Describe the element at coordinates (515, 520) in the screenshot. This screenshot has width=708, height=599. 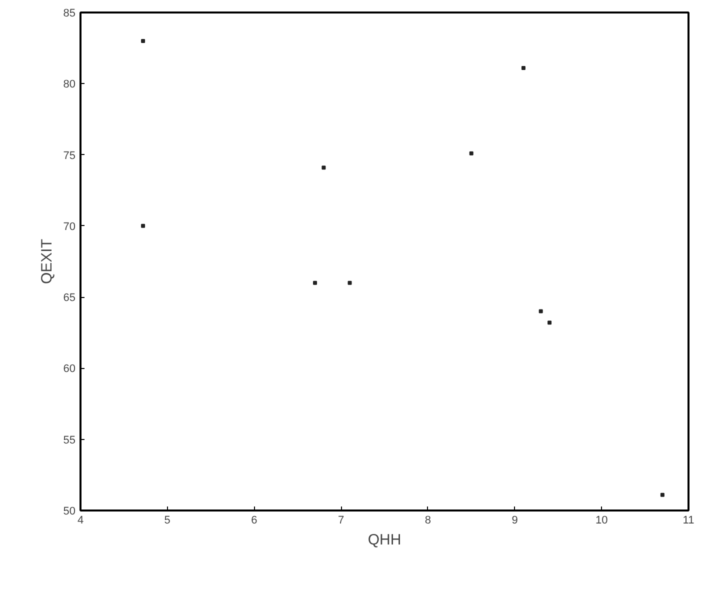
I see `x-tick-label: 9` at that location.